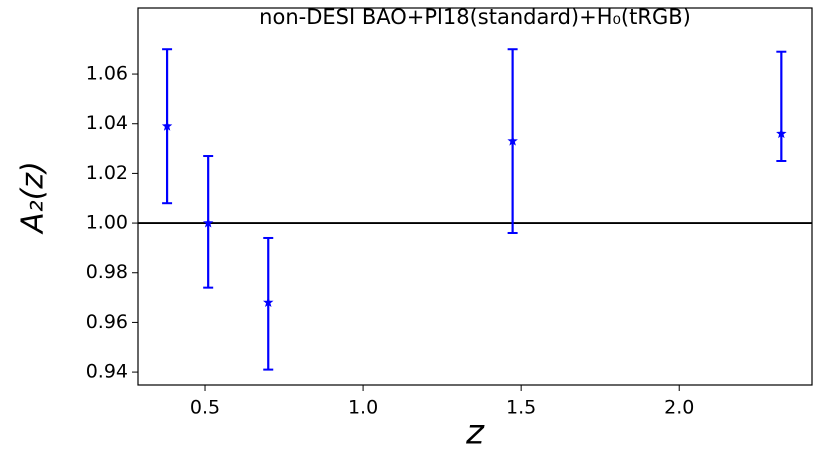 The width and height of the screenshot is (826, 464). Describe the element at coordinates (521, 408) in the screenshot. I see `x-tick-label: 1.5` at that location.